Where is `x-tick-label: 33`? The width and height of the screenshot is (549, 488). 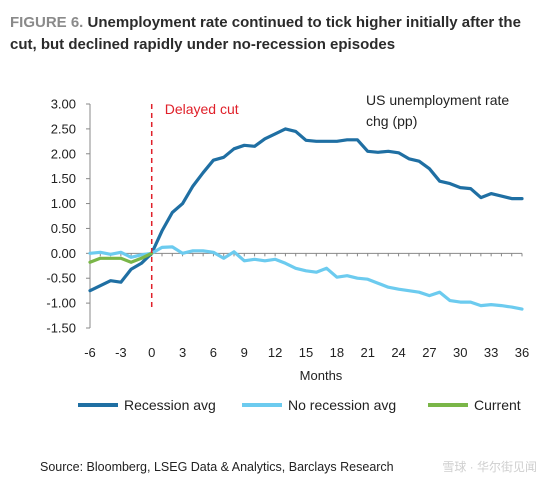
x-tick-label: 33 is located at coordinates (491, 352).